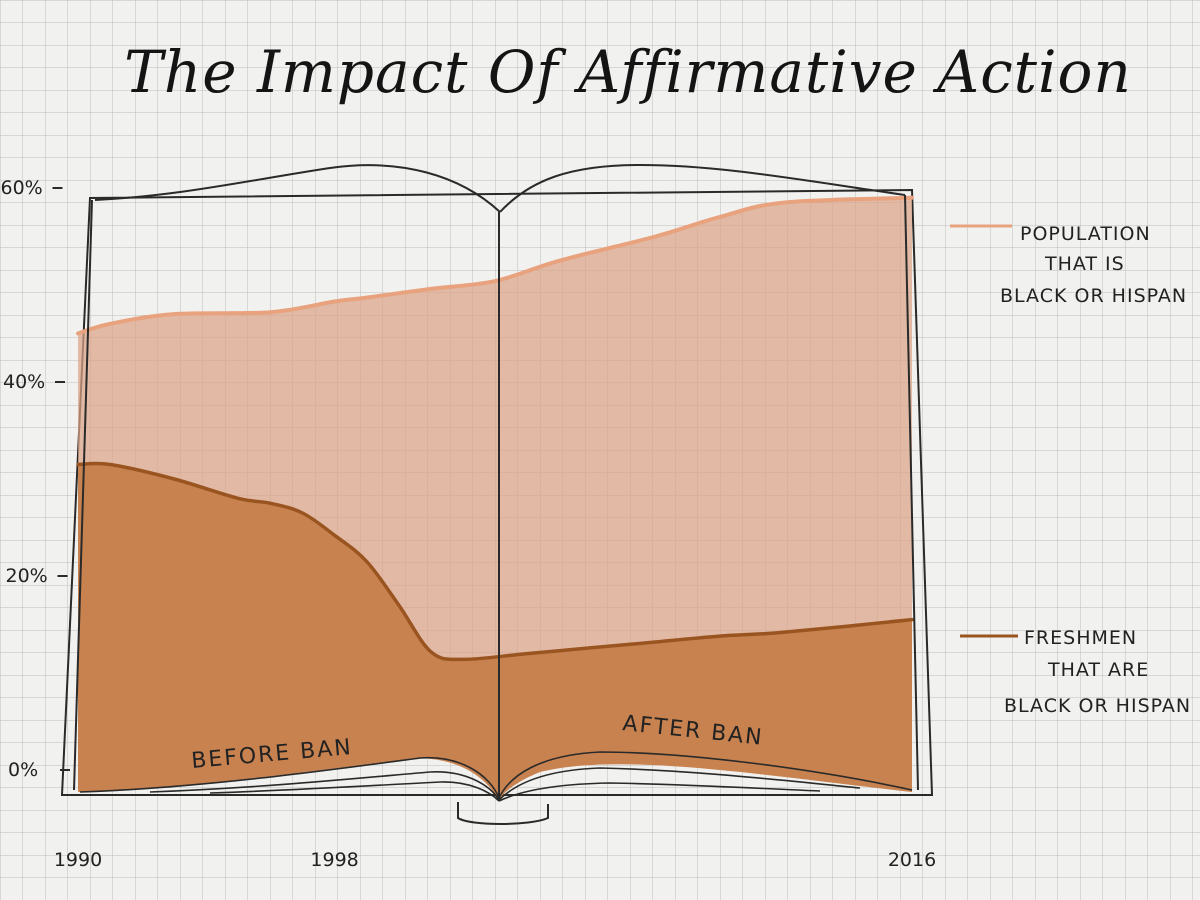  I want to click on x-tick-label-0: 1990, so click(78, 860).